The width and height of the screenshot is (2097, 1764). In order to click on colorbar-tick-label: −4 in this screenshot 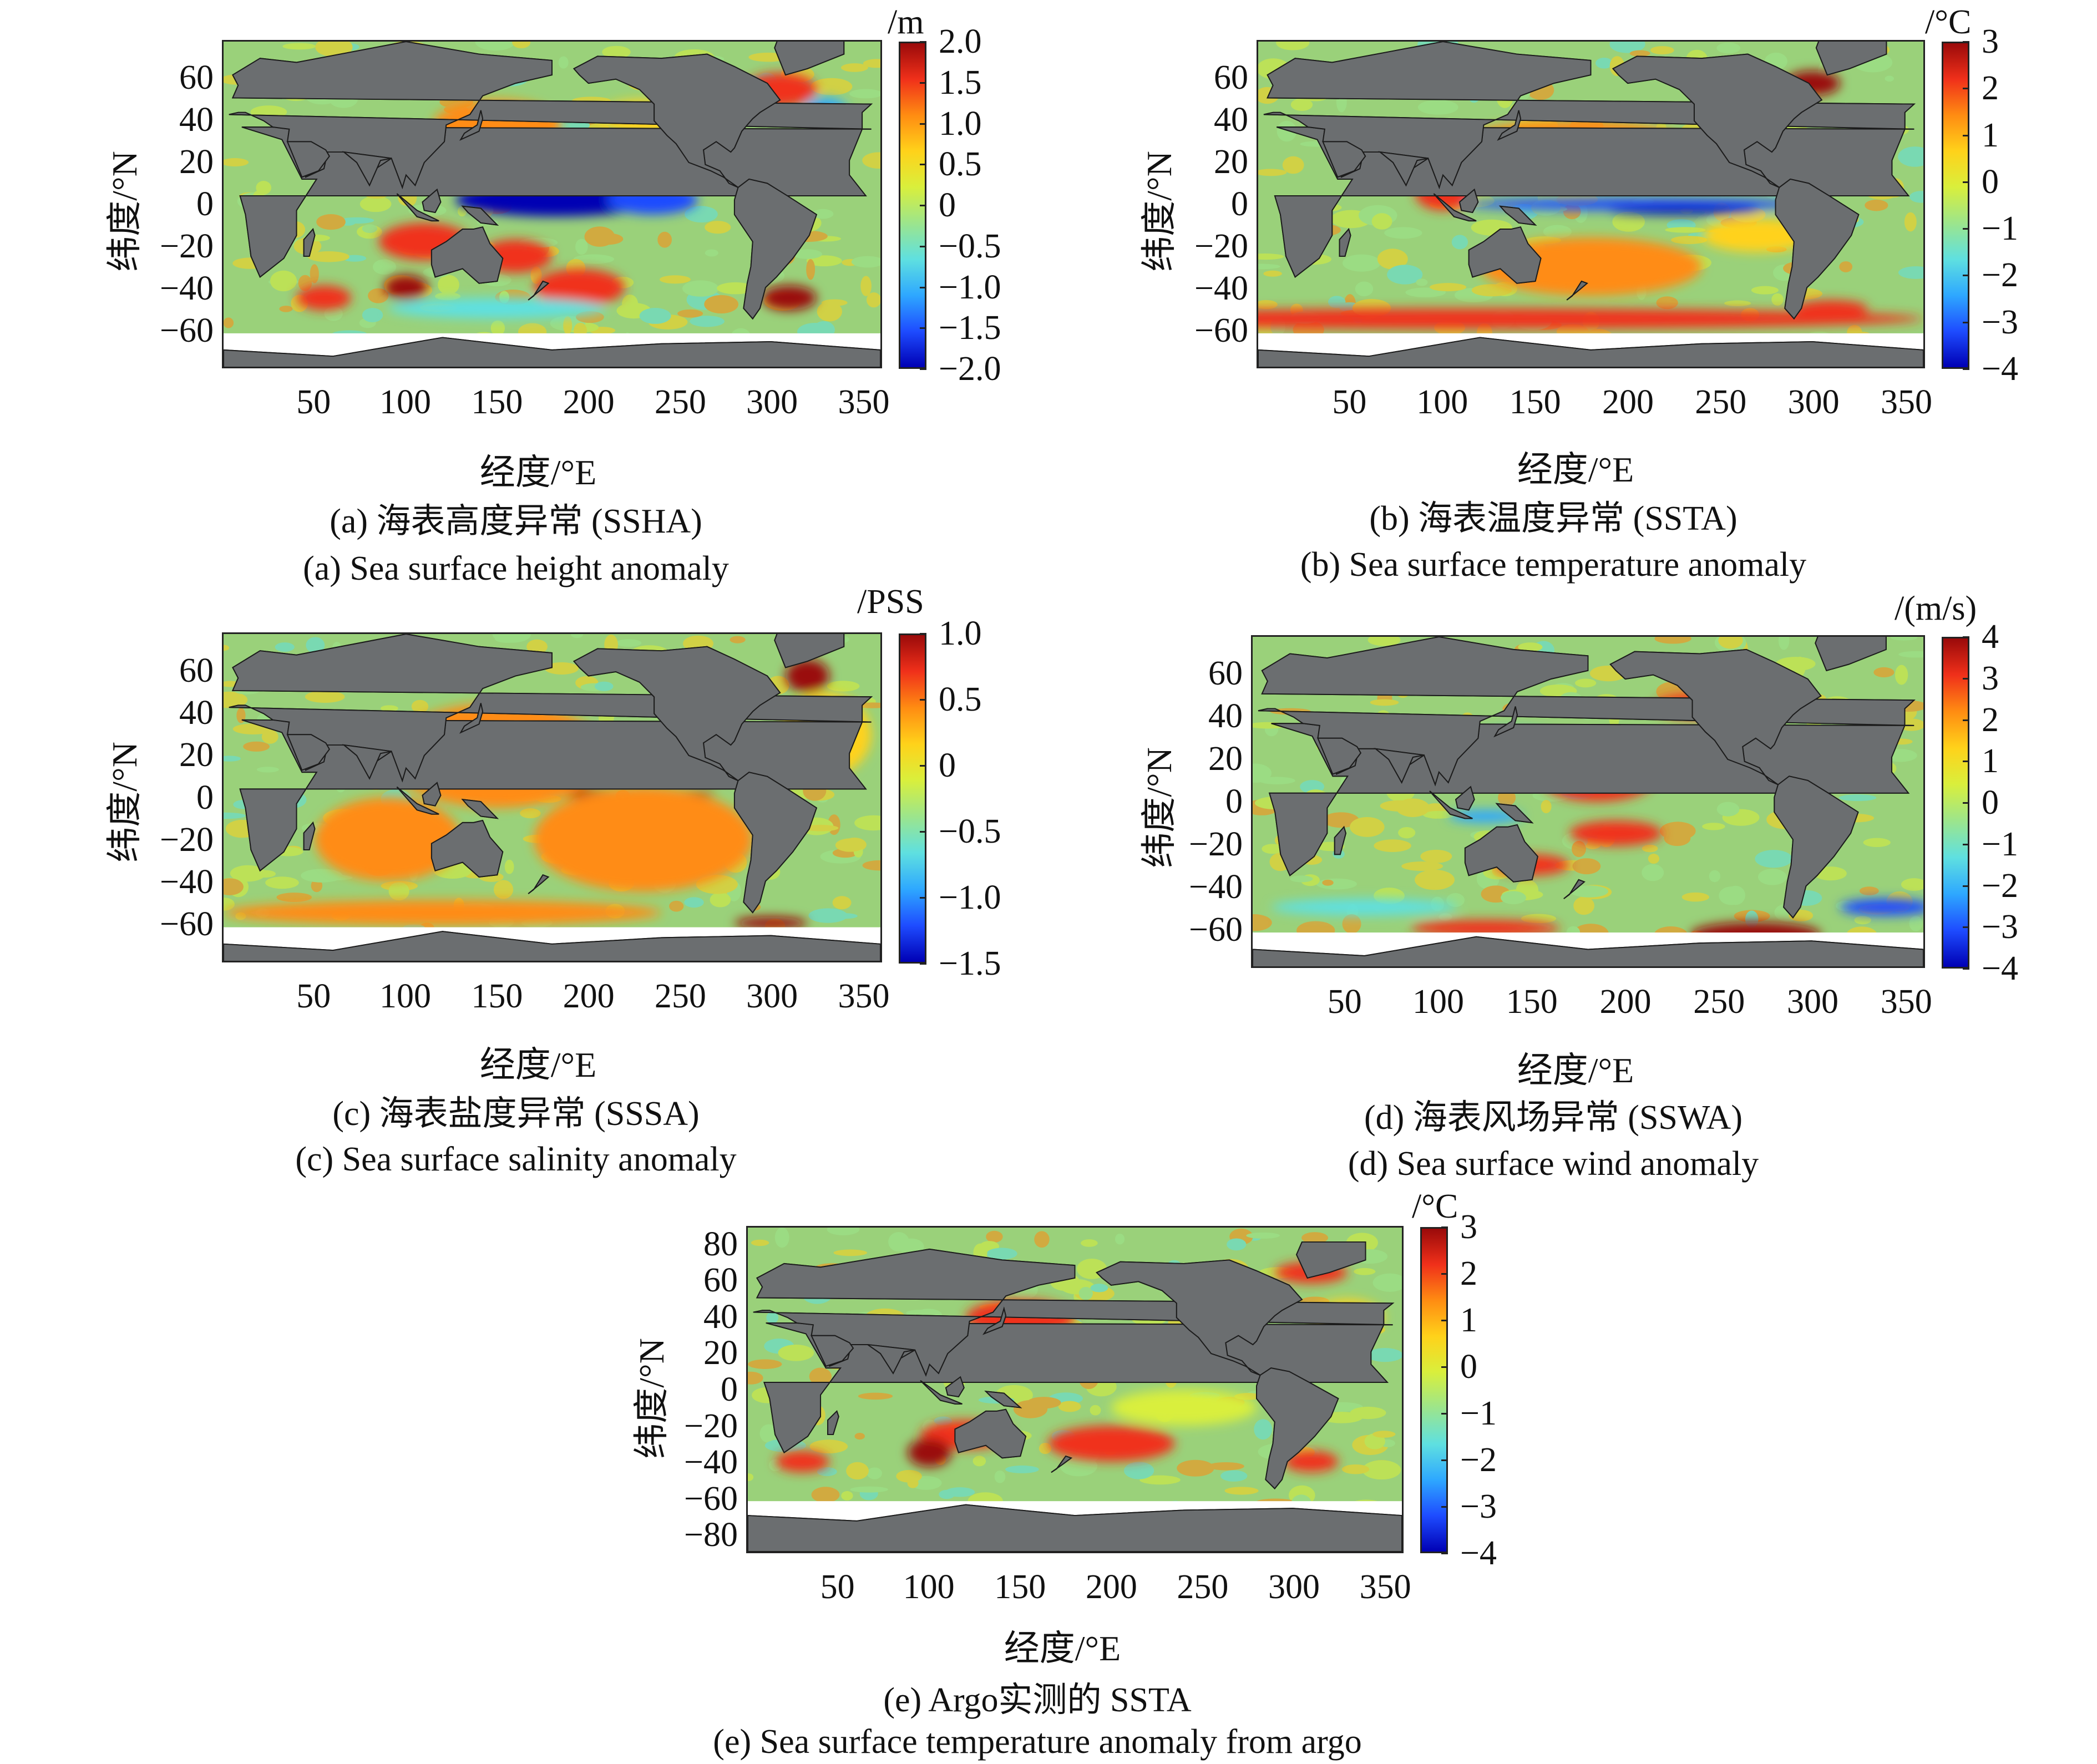, I will do `click(2000, 369)`.